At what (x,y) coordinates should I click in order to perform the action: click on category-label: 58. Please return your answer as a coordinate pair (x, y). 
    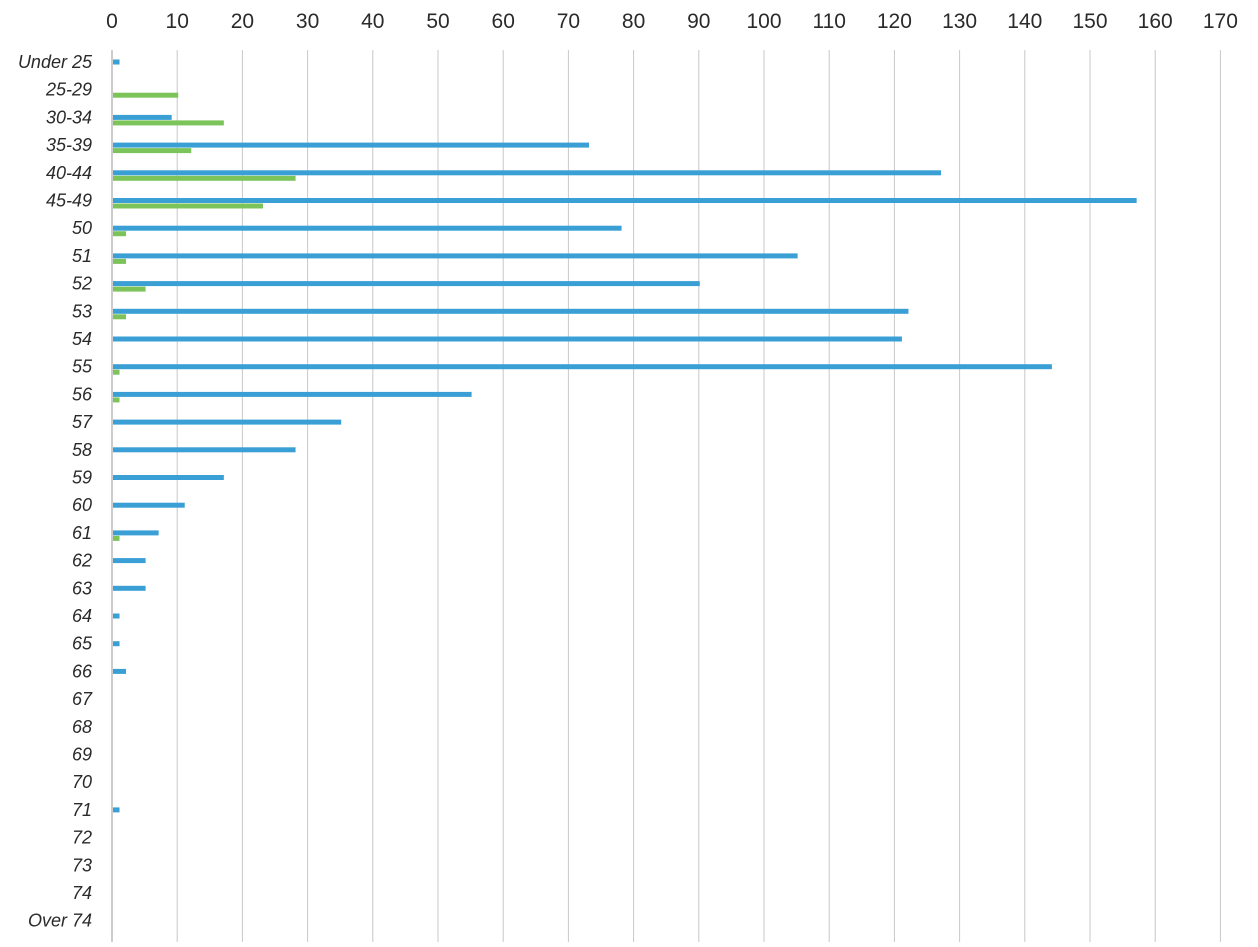
    Looking at the image, I should click on (82, 450).